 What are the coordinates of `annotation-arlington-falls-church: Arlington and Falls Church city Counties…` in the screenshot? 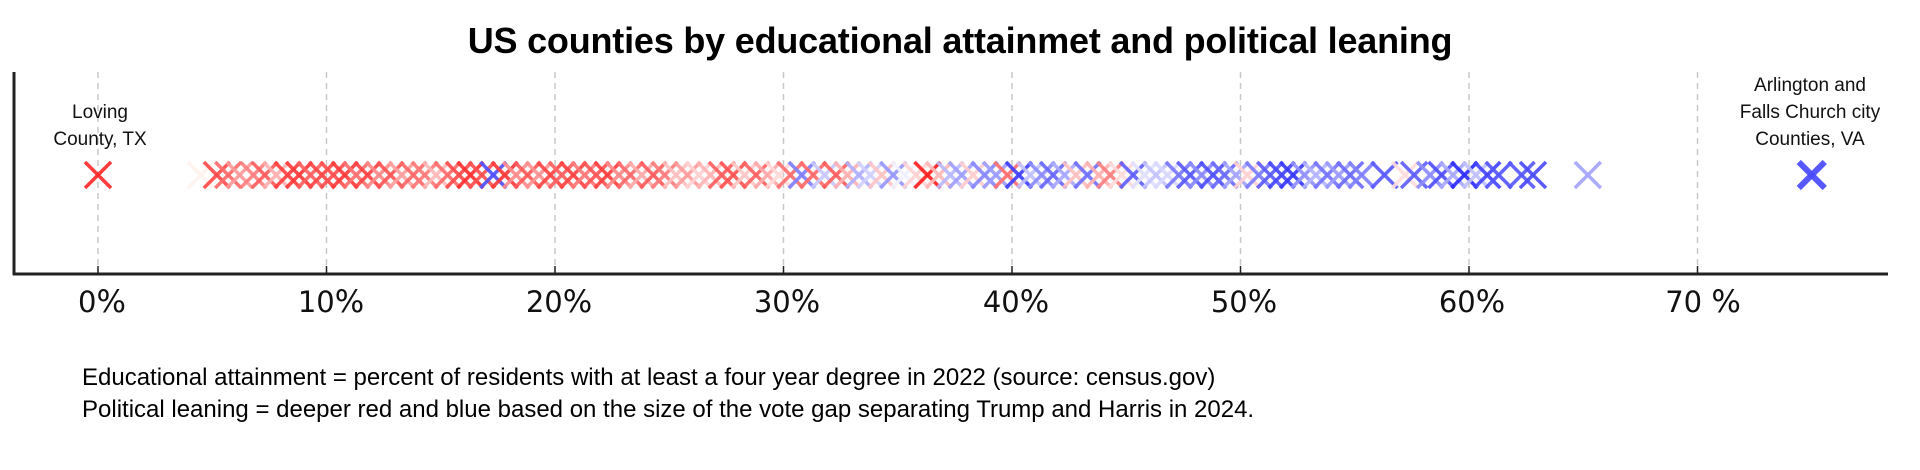 It's located at (1810, 112).